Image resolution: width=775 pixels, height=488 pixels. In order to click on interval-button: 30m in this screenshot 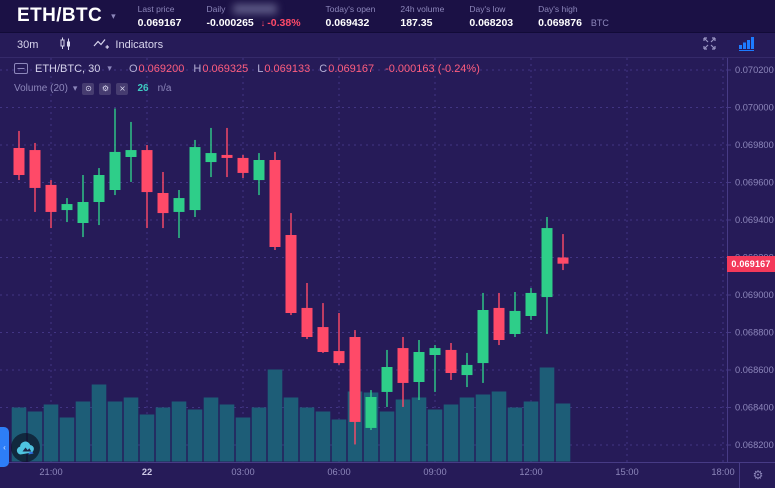, I will do `click(27, 45)`.